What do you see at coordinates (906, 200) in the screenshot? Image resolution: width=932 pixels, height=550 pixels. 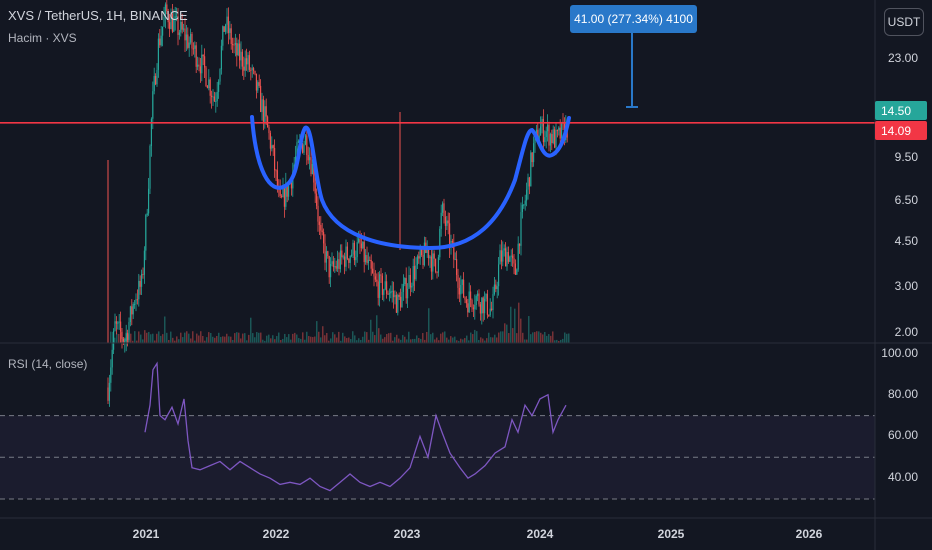 I see `price-tick: 6.50` at bounding box center [906, 200].